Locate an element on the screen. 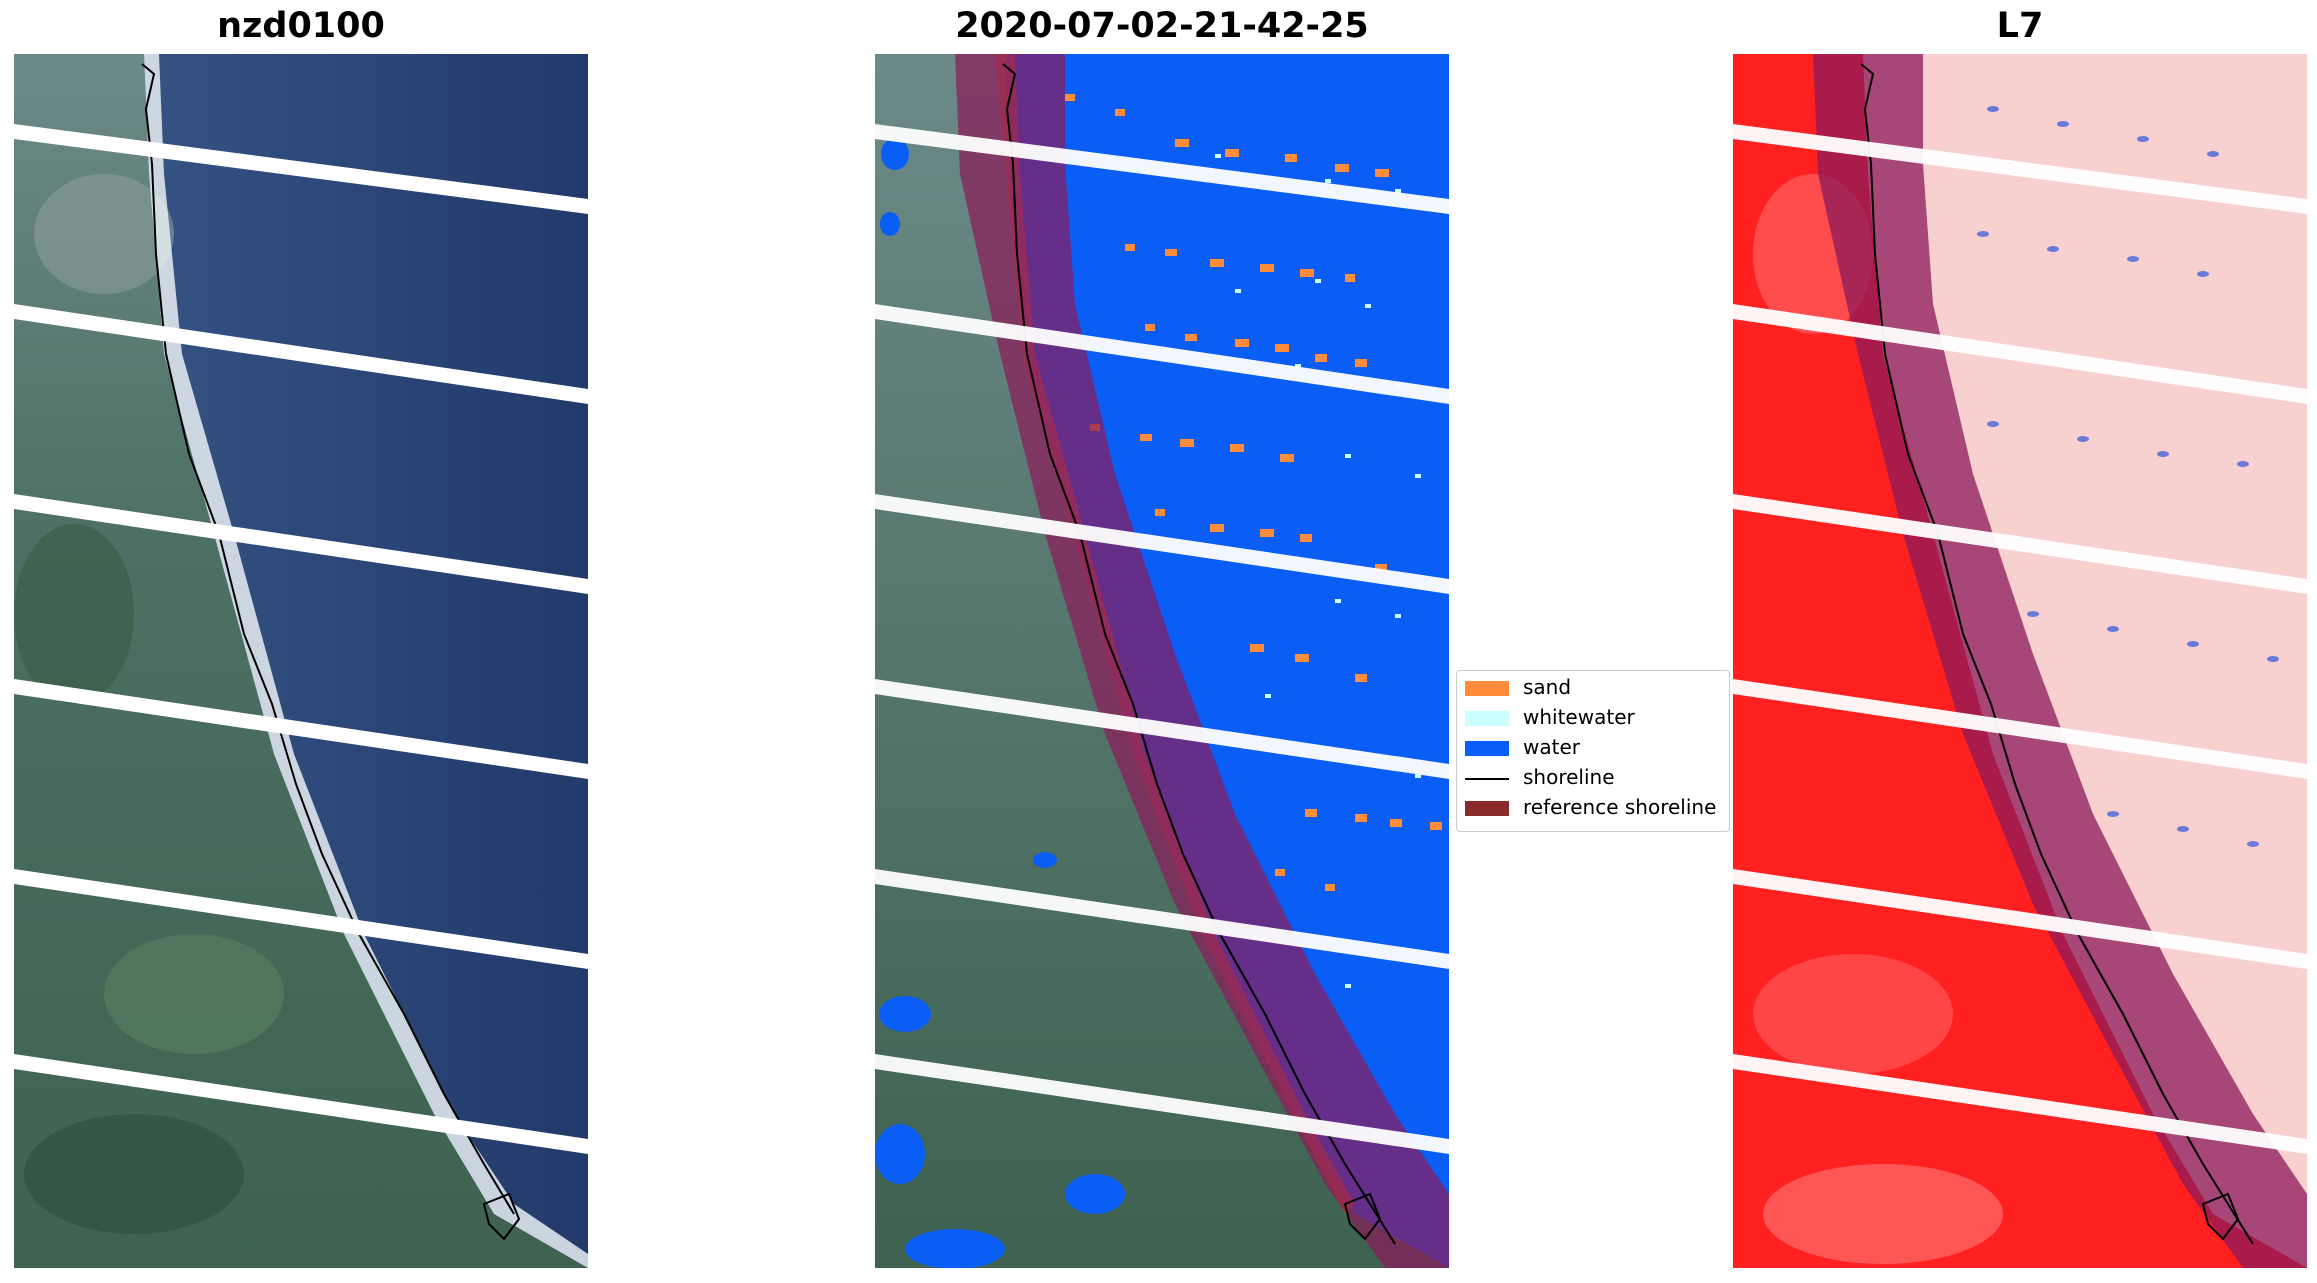 The image size is (2317, 1283). legend-item-water: water is located at coordinates (1593, 748).